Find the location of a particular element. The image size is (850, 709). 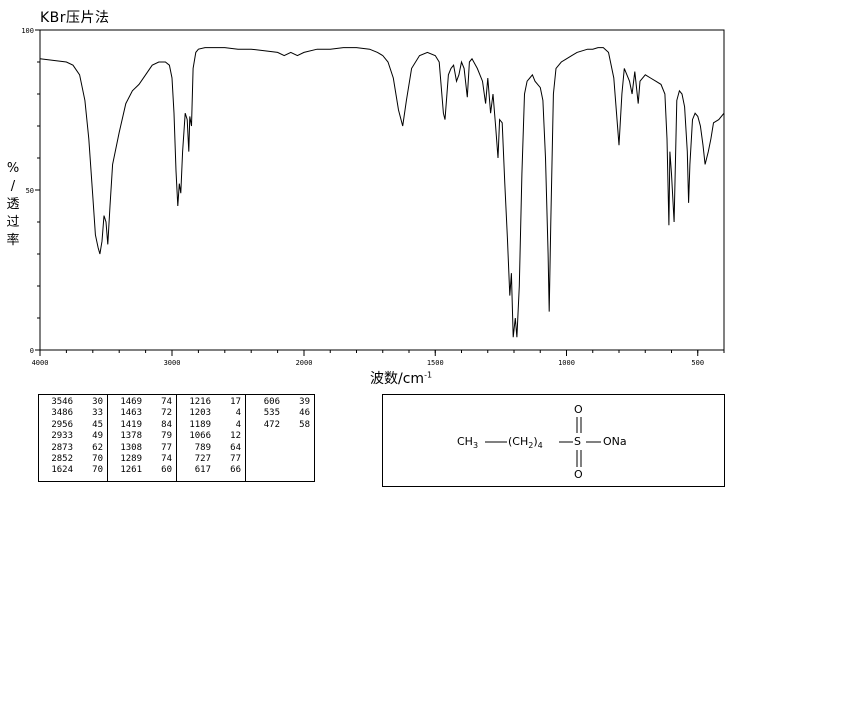

oxygen-top: O is located at coordinates (578, 409).